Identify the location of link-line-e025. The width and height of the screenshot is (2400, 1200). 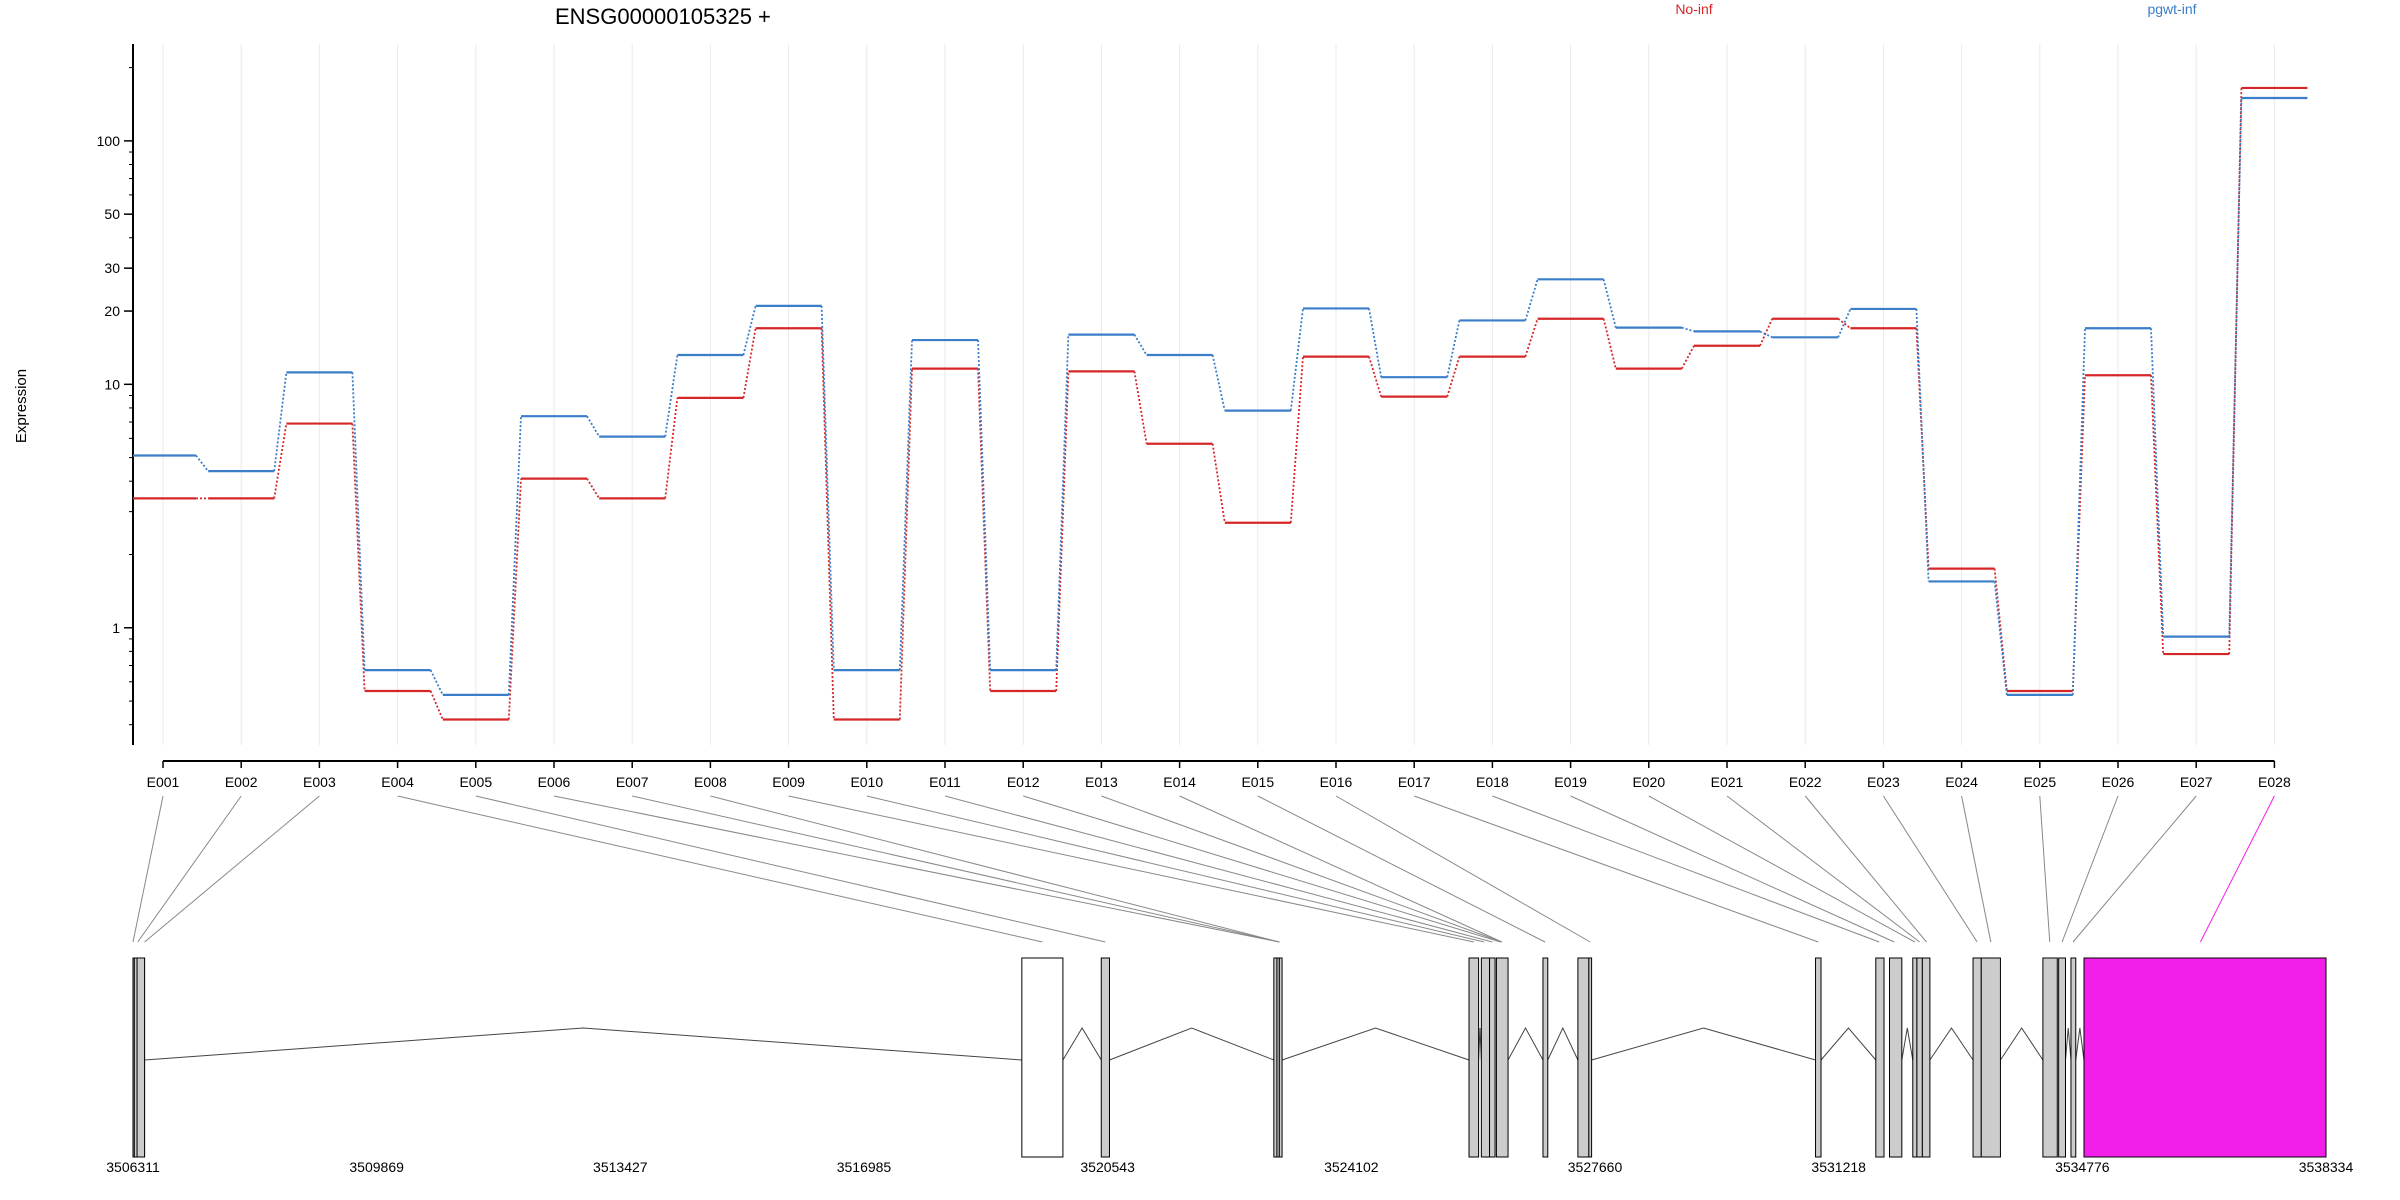
(2045, 869).